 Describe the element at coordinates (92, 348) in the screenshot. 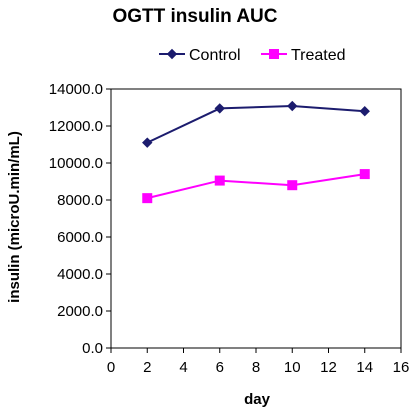

I see `y-tick-label: 0.0` at that location.